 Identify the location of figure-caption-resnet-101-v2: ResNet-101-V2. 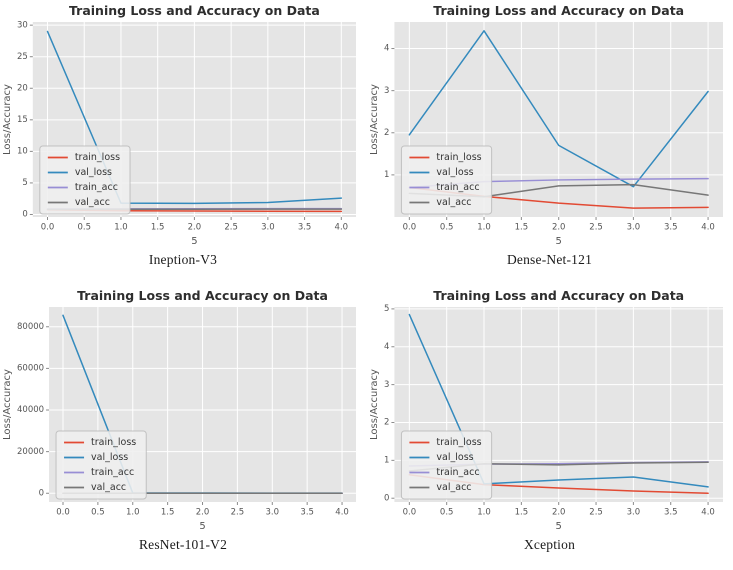
(183, 544).